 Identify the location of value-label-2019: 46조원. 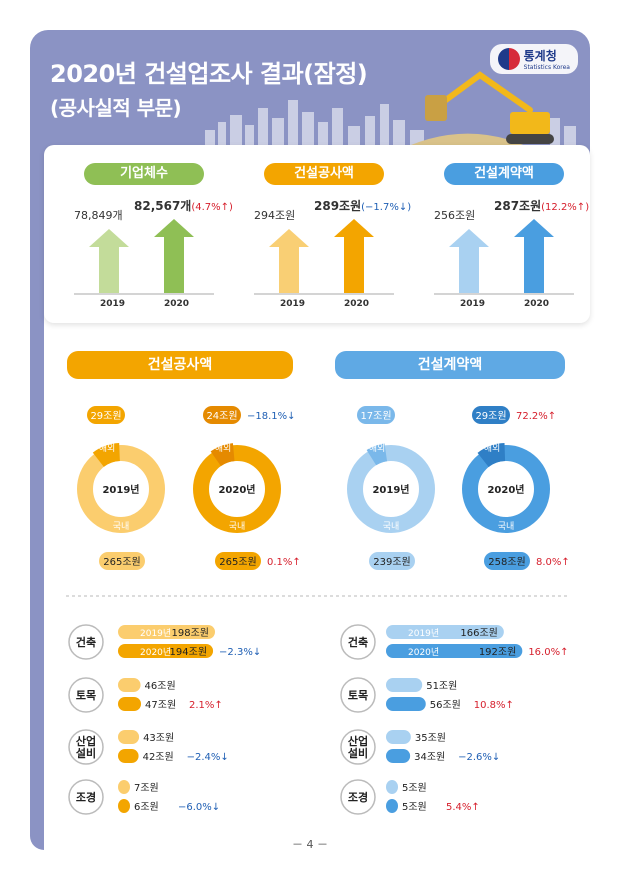
(160, 686).